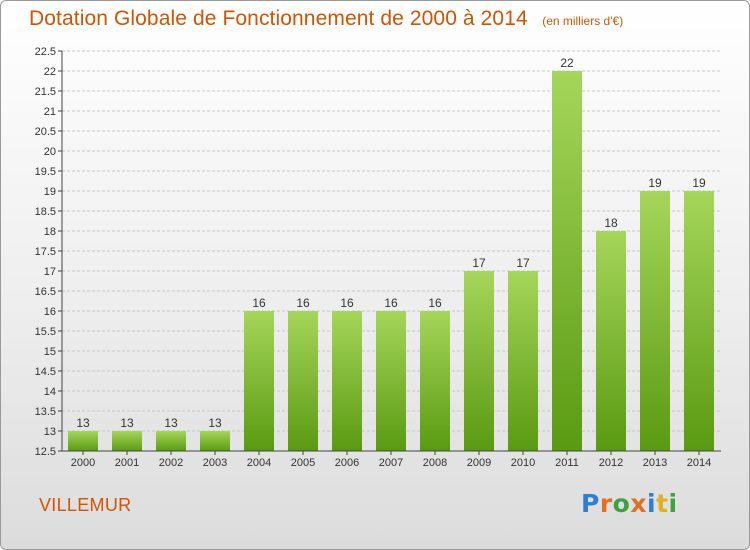 The width and height of the screenshot is (750, 550). Describe the element at coordinates (259, 381) in the screenshot. I see `bar-2004` at that location.